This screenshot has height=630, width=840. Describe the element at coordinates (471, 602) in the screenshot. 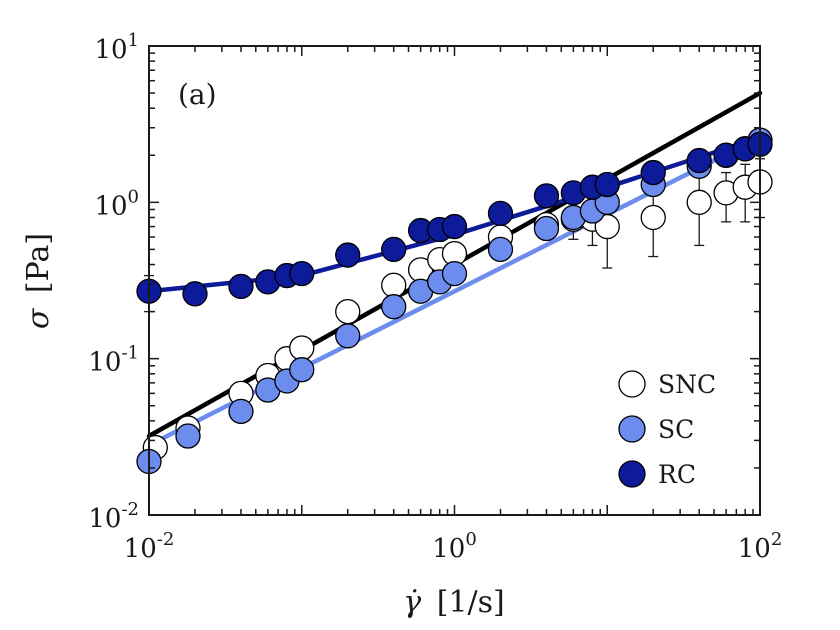

I see `x-axis-unit: [1/s]` at that location.